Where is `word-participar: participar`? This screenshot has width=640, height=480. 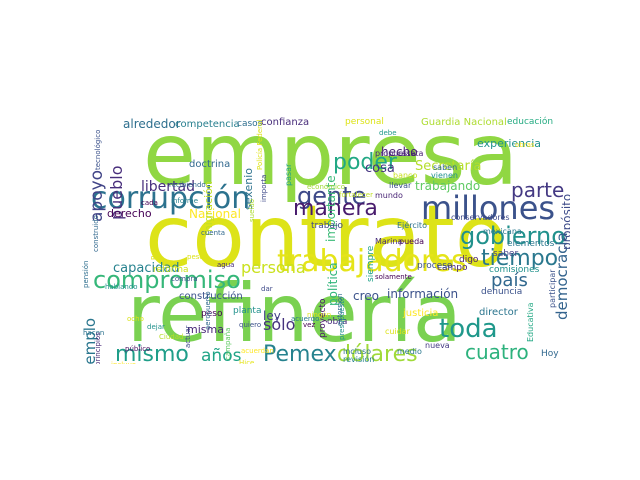 word-participar: participar is located at coordinates (552, 288).